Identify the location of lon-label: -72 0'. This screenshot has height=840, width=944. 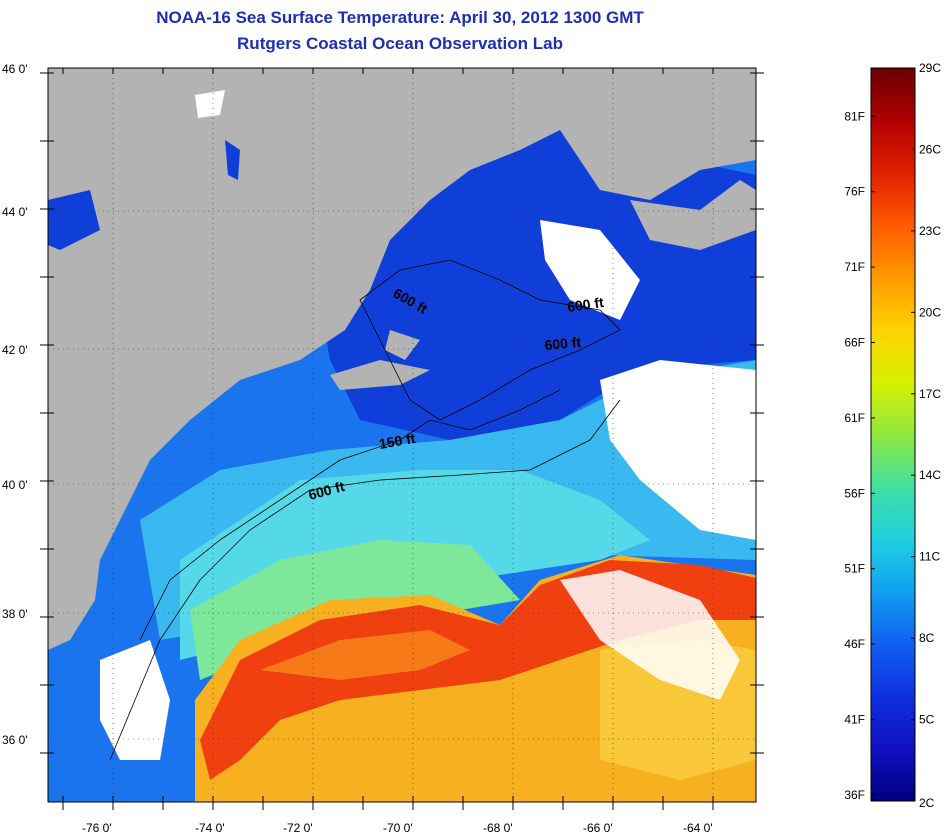
(298, 828).